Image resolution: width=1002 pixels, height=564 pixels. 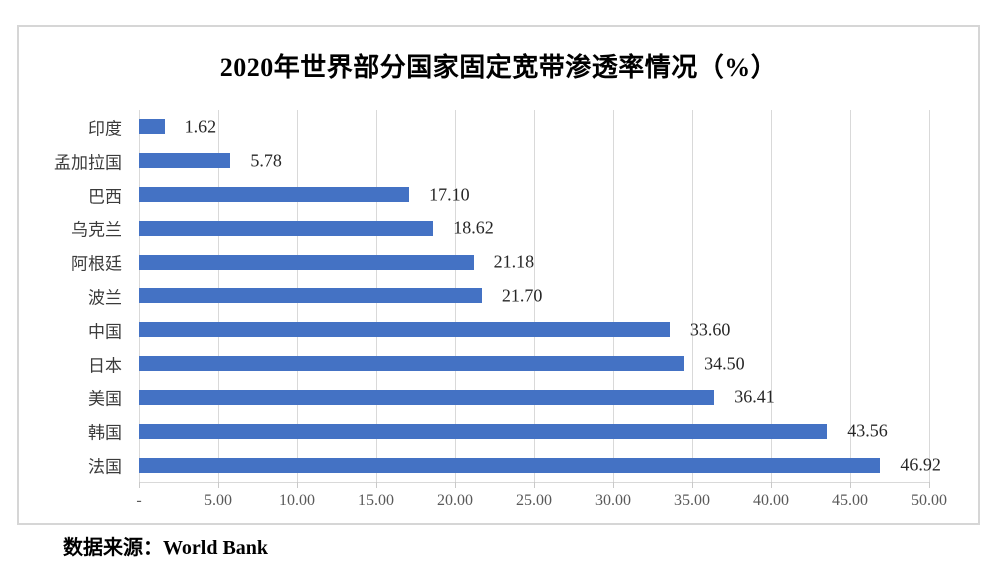 What do you see at coordinates (200, 126) in the screenshot?
I see `value-label: 1.62` at bounding box center [200, 126].